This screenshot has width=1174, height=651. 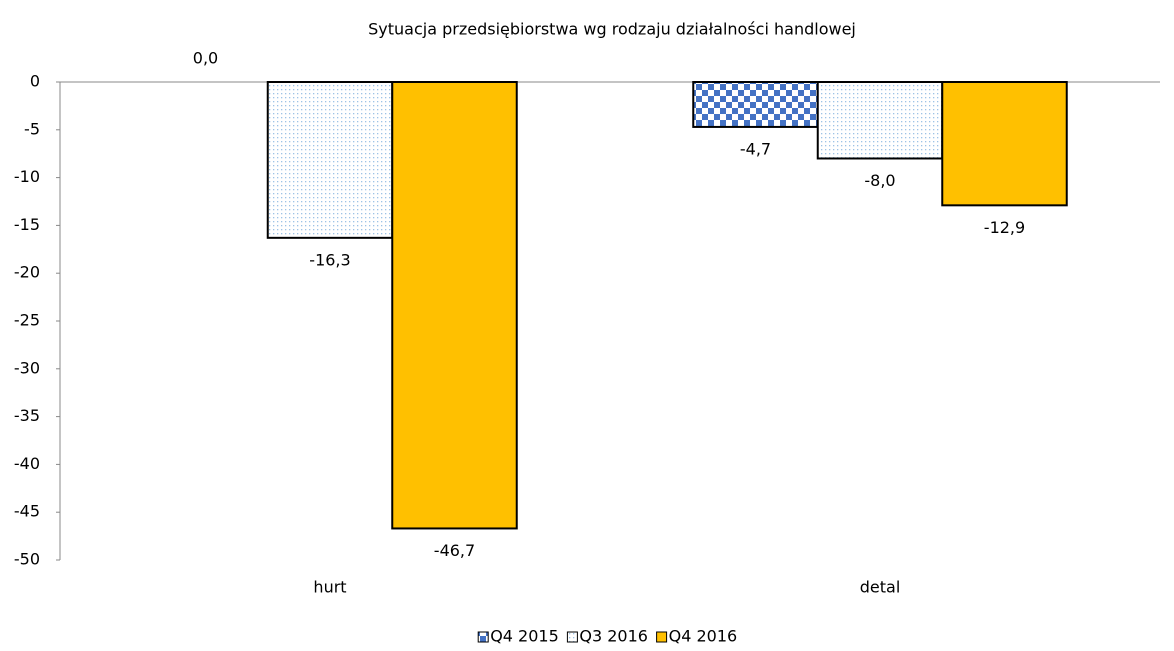 I want to click on y-tick-label: 0, so click(x=35, y=81).